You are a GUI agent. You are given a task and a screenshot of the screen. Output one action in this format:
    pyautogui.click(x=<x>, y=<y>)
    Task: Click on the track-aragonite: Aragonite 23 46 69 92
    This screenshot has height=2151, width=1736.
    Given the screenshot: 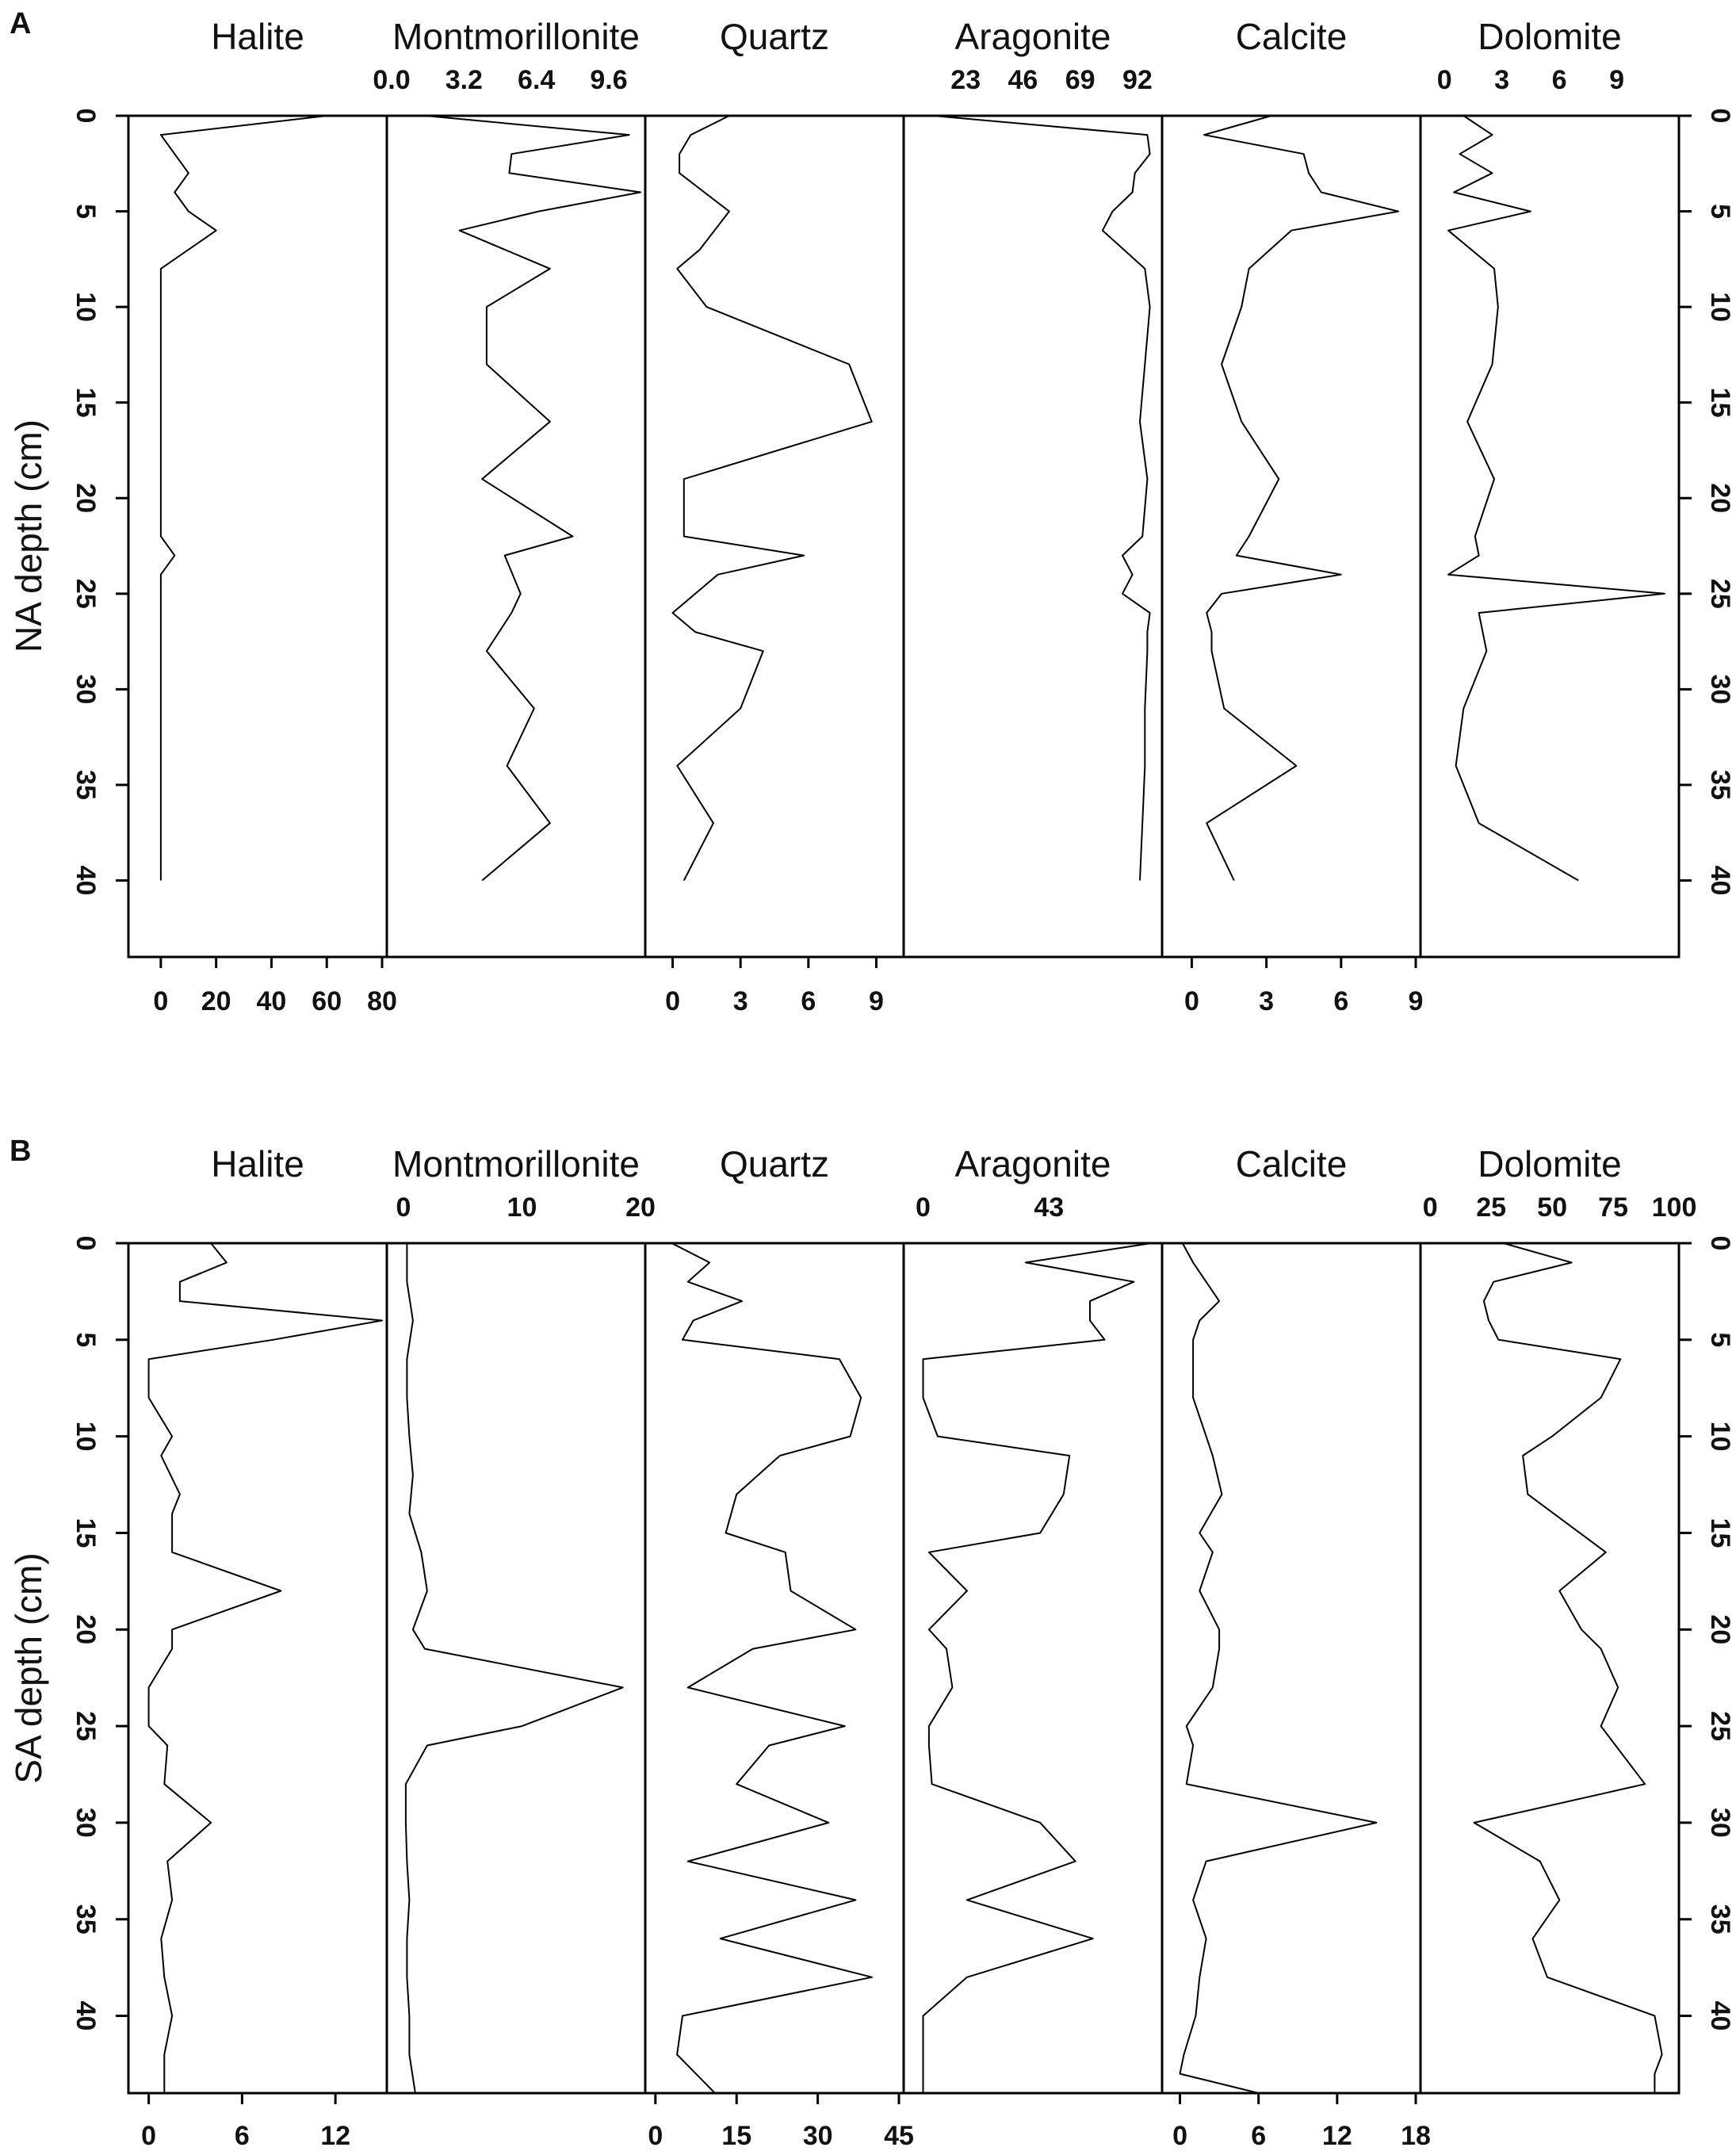 What is the action you would take?
    pyautogui.click(x=1027, y=486)
    